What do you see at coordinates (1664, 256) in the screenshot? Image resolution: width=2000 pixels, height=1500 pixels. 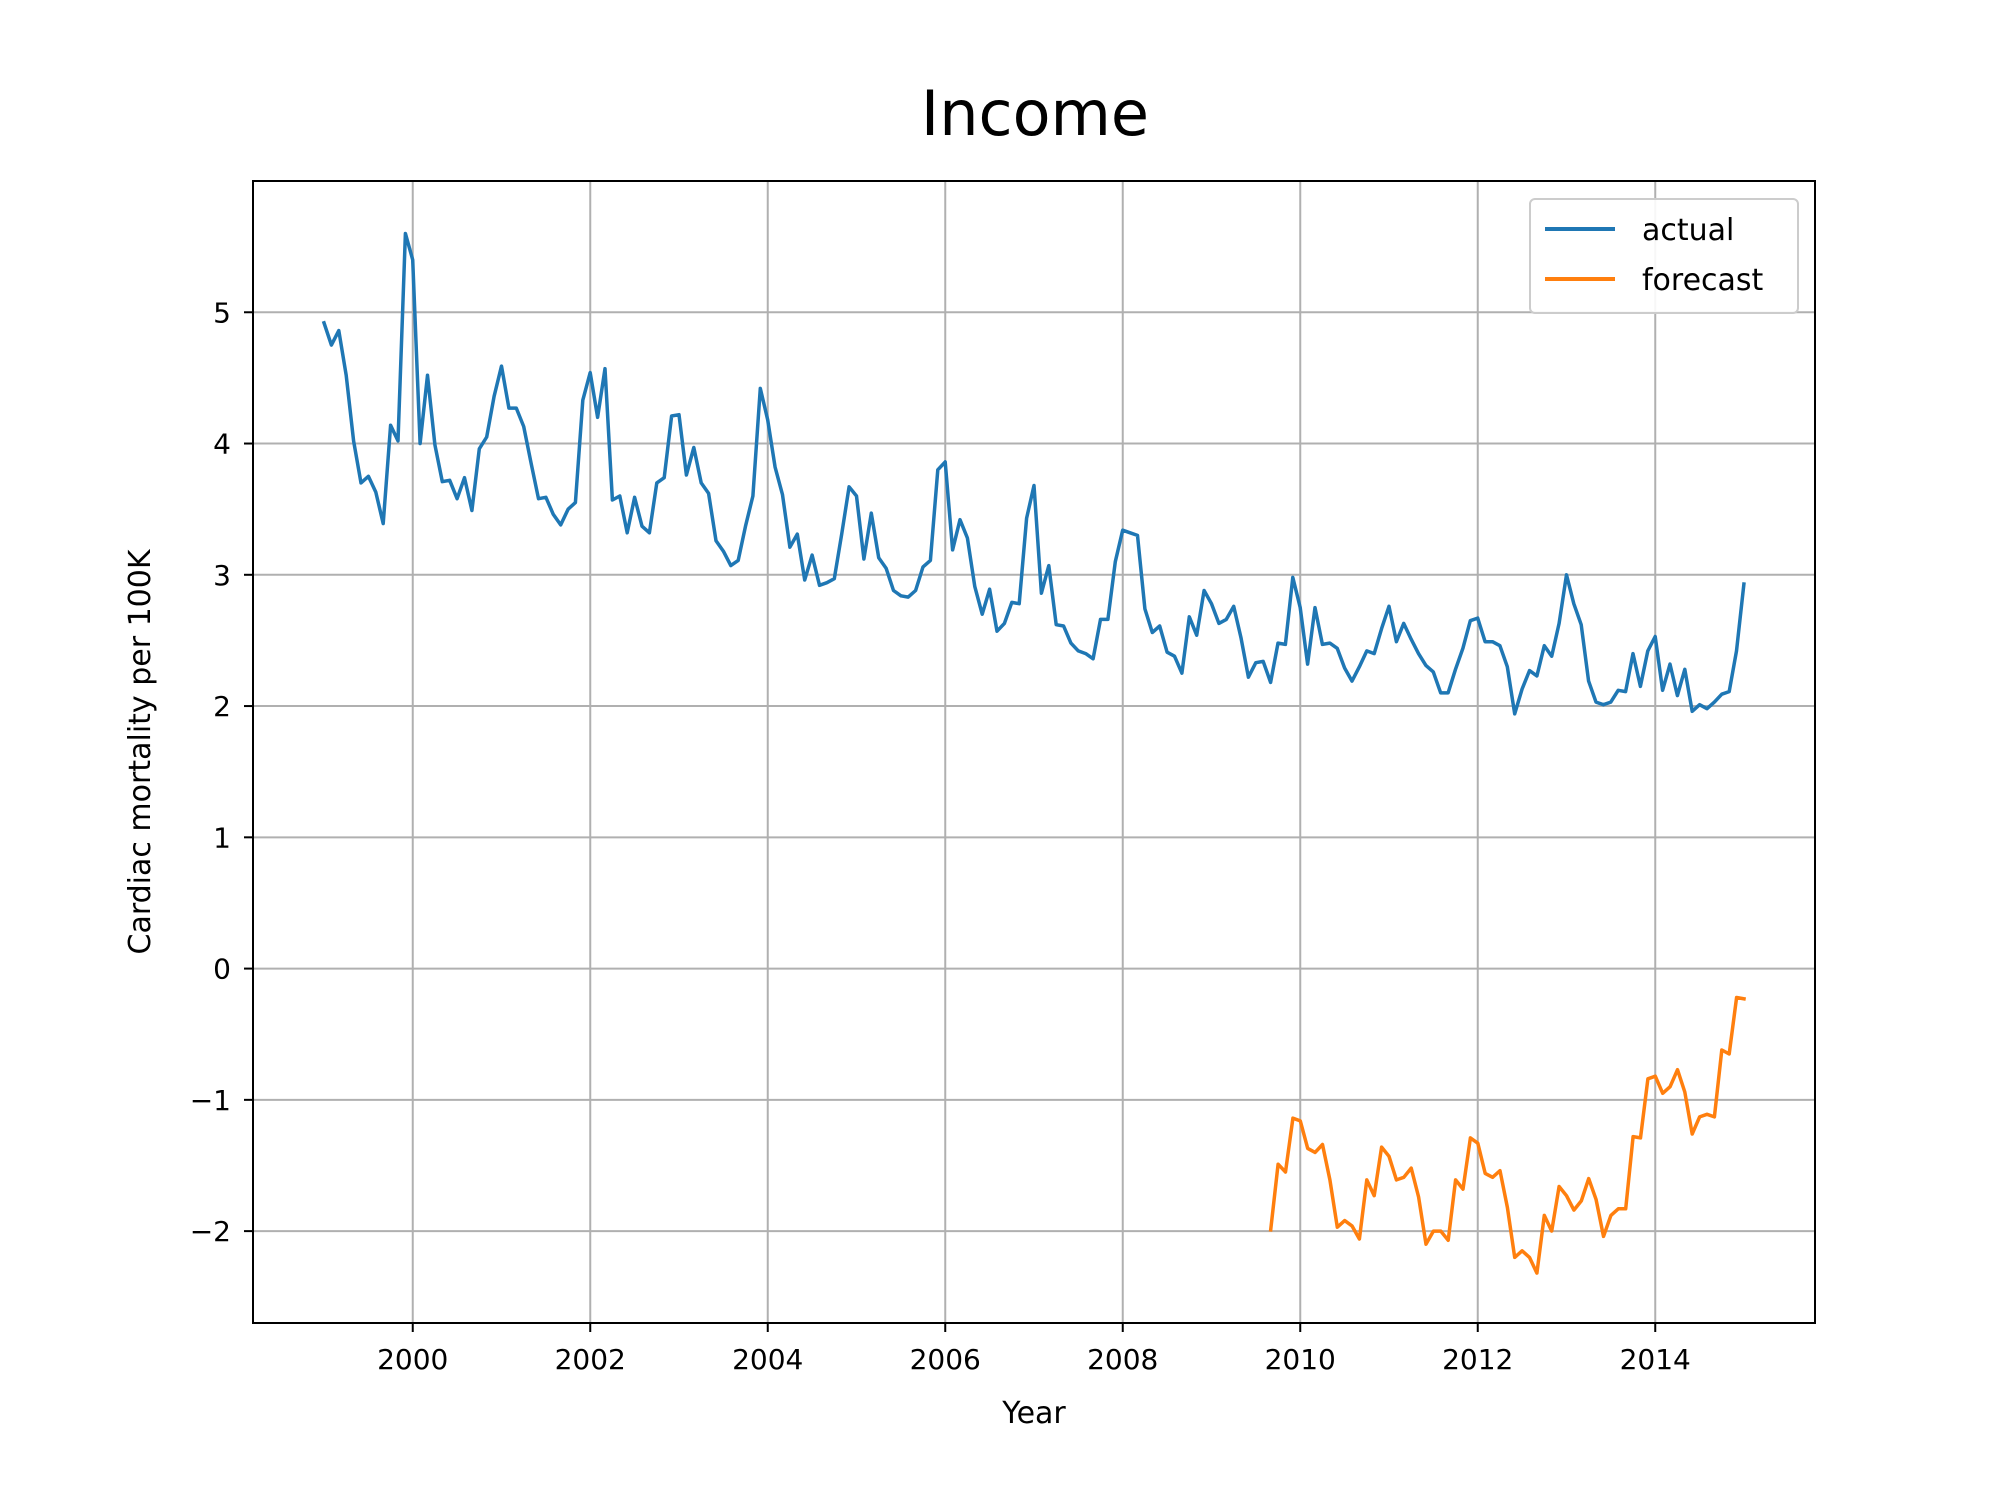 I see `legend: actual forecast` at bounding box center [1664, 256].